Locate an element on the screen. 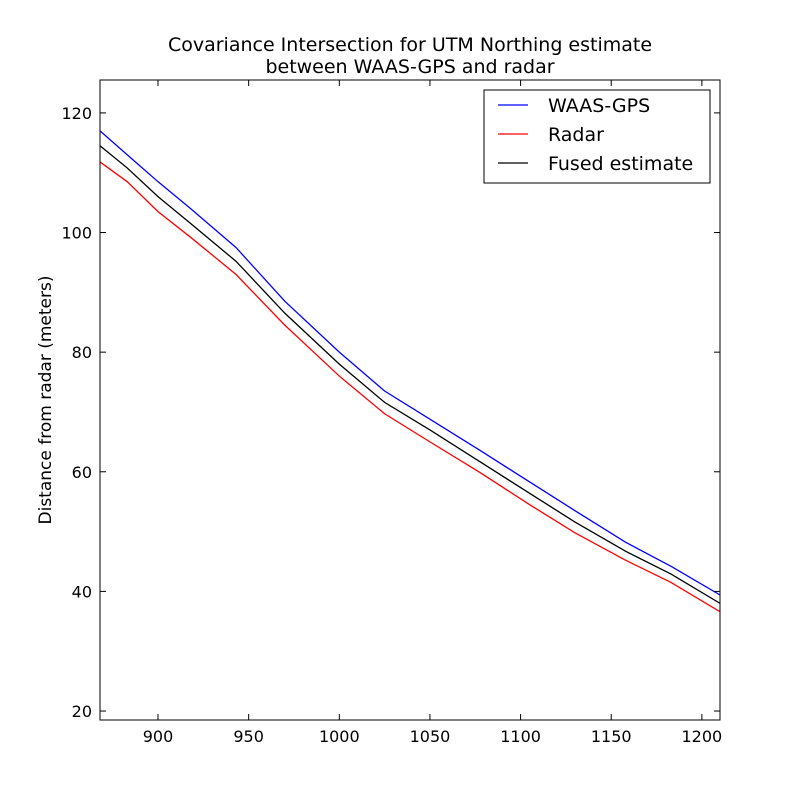 The image size is (800, 800). legend-label-waas-gps: WAAS-GPS is located at coordinates (599, 106).